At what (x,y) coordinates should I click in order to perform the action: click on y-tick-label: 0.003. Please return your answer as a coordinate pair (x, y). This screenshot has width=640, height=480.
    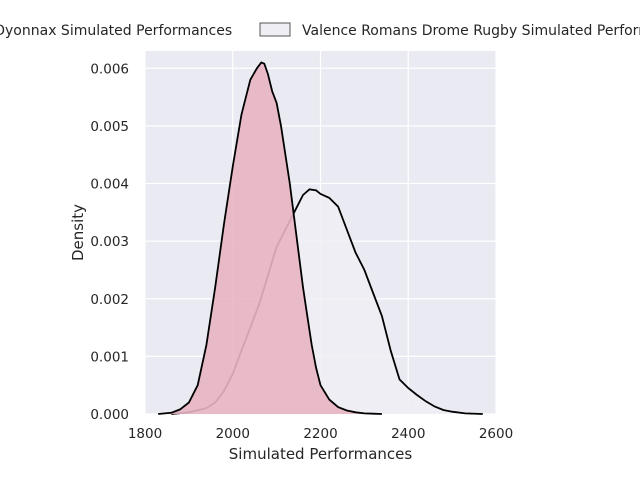
    Looking at the image, I should click on (109, 242).